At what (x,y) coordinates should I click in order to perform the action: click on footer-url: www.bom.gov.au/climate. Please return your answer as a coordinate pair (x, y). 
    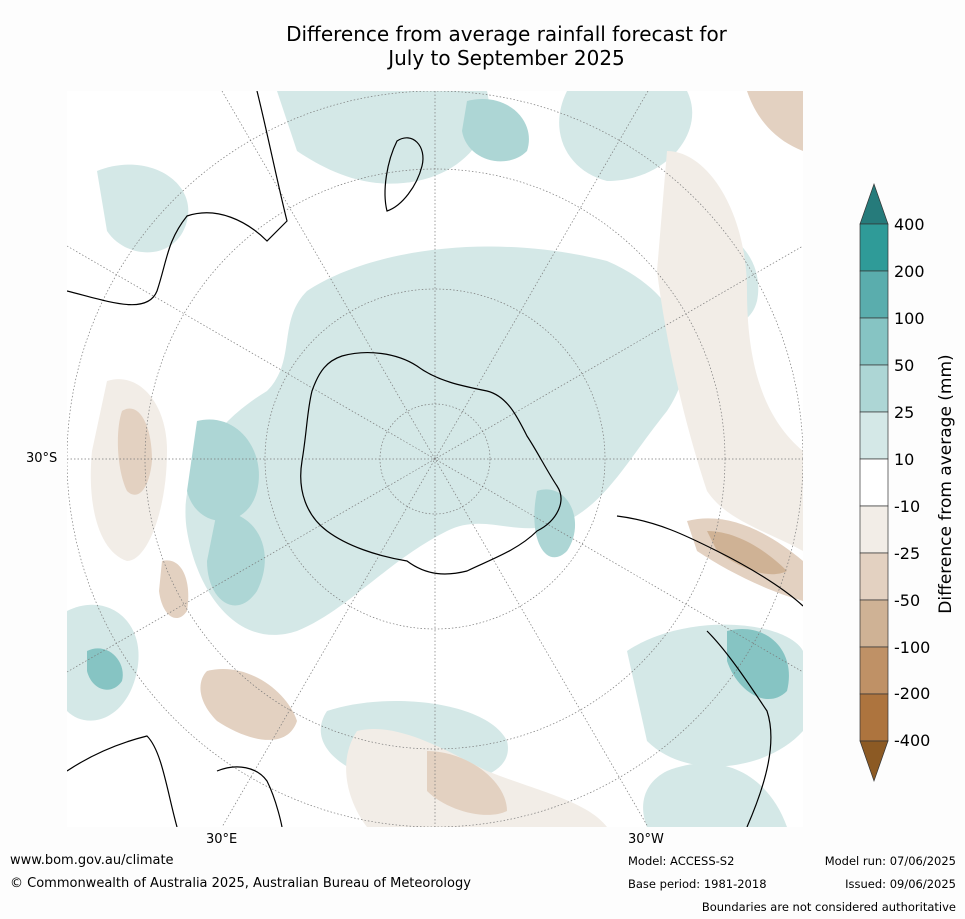
    Looking at the image, I should click on (92, 860).